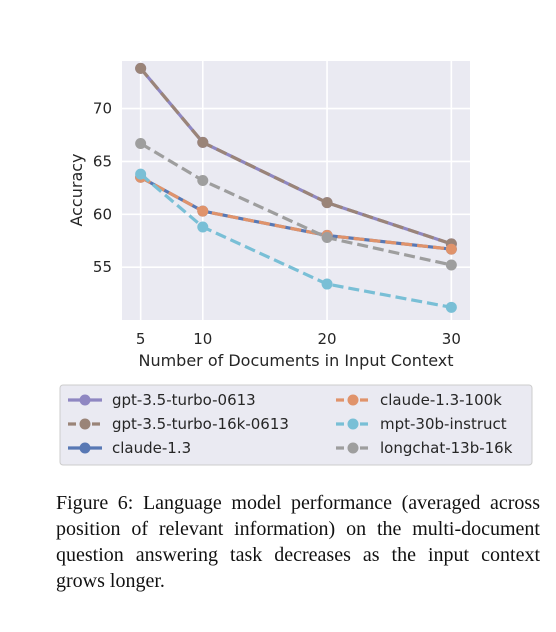 Image resolution: width=556 pixels, height=632 pixels. What do you see at coordinates (102, 214) in the screenshot?
I see `y-tick-label: 60` at bounding box center [102, 214].